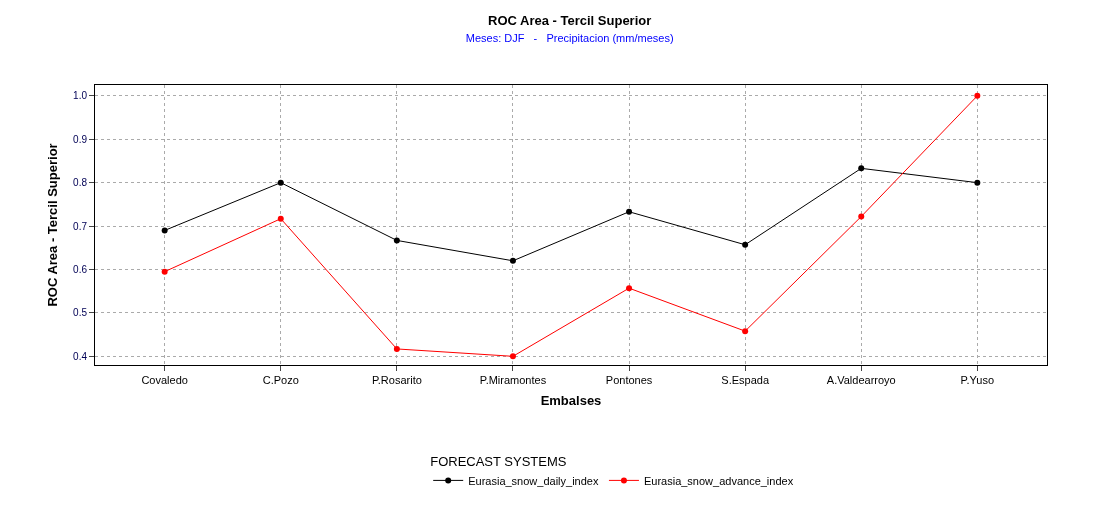 Image resolution: width=1117 pixels, height=507 pixels. Describe the element at coordinates (513, 380) in the screenshot. I see `x-tick-label: P.Miramontes` at that location.